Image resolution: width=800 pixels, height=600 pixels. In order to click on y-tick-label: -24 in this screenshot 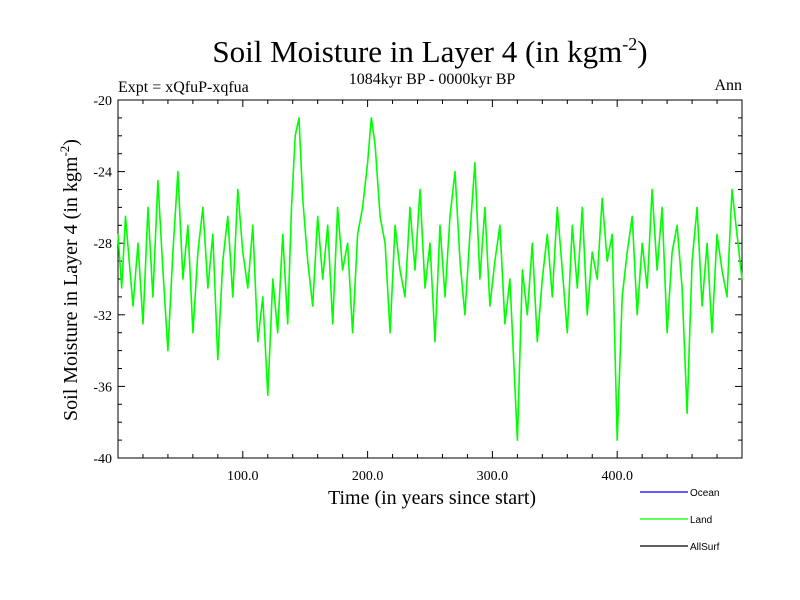, I will do `click(102, 173)`.